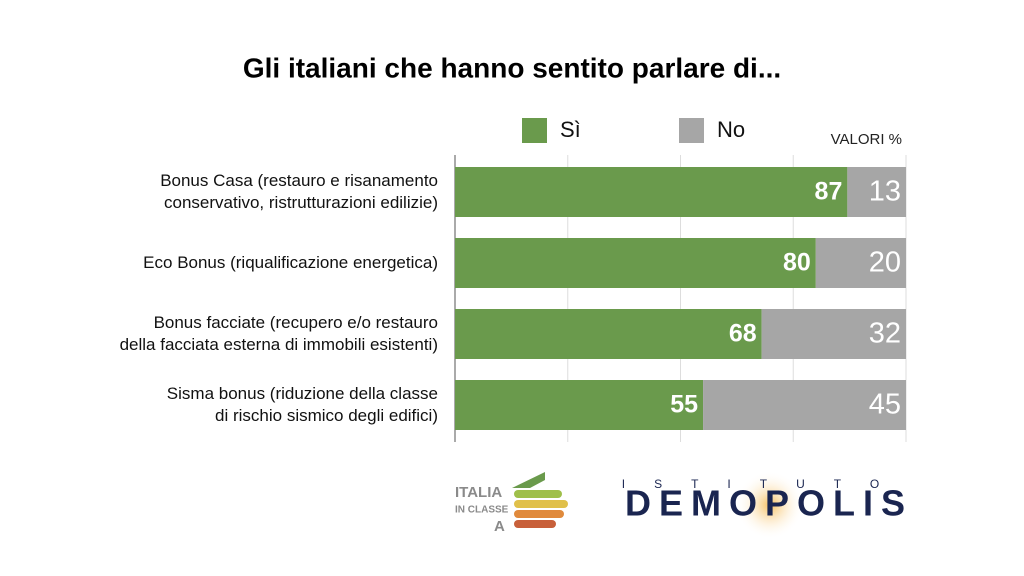 The width and height of the screenshot is (1024, 576). Describe the element at coordinates (885, 192) in the screenshot. I see `data-label: 13` at that location.